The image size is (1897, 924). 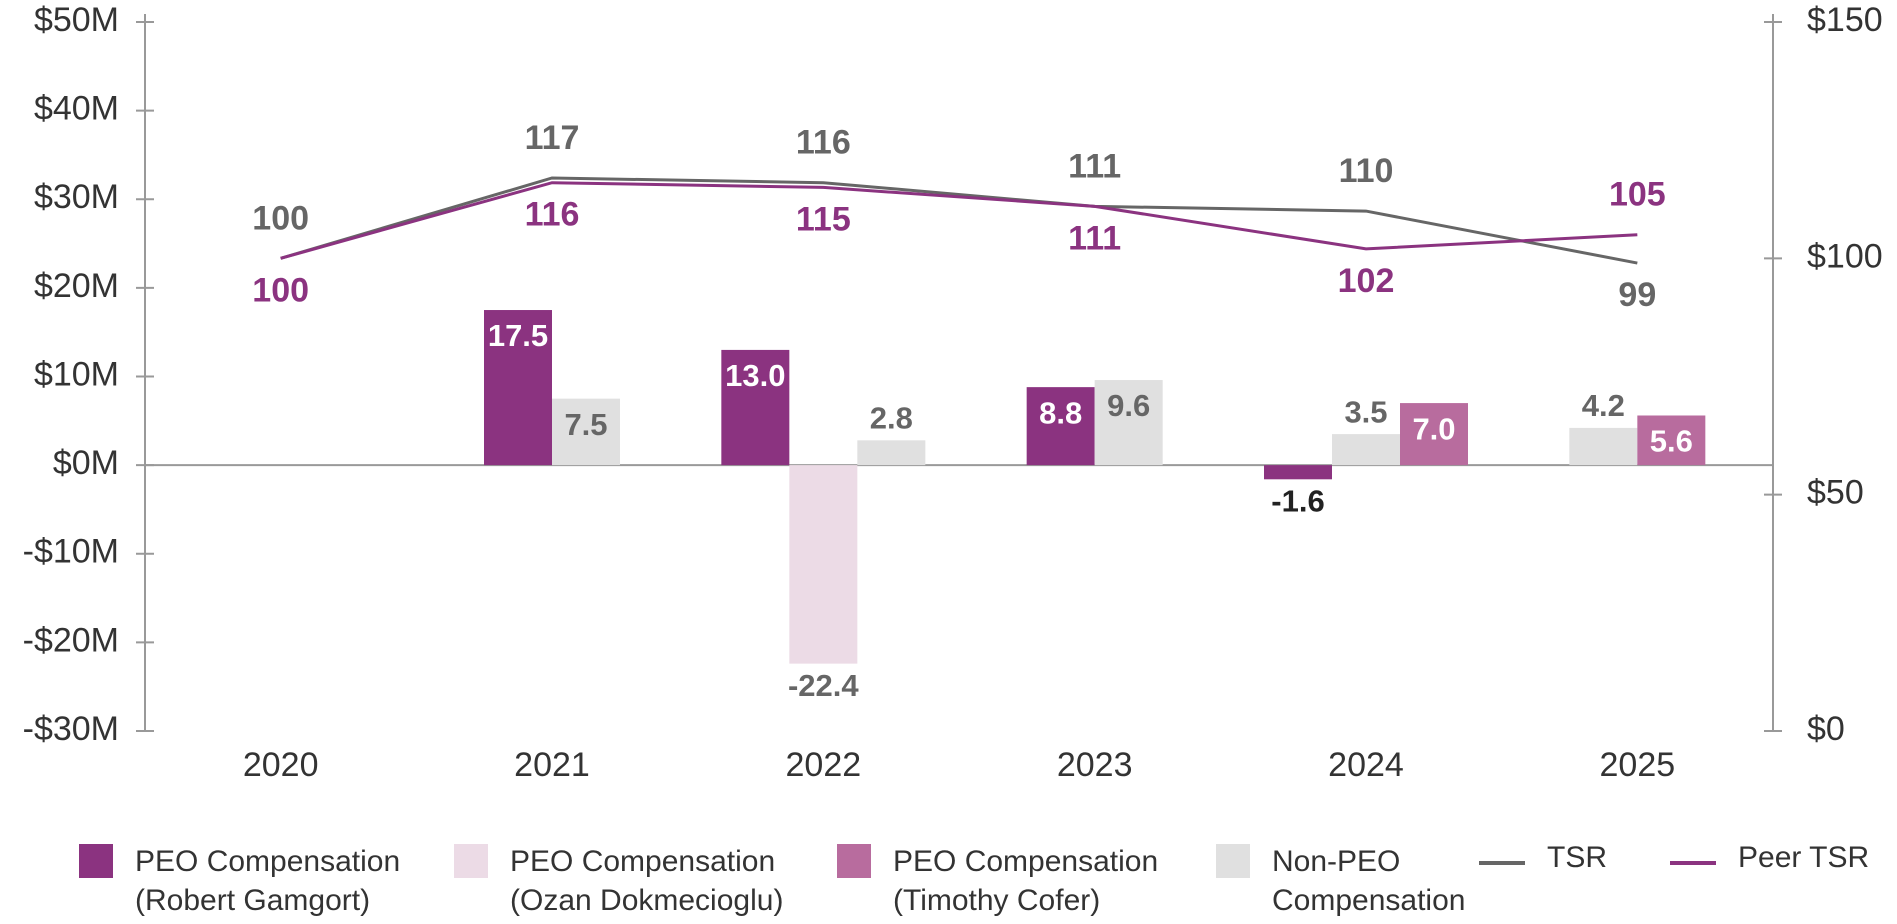 I want to click on bar-label: -22.4, so click(x=823, y=685).